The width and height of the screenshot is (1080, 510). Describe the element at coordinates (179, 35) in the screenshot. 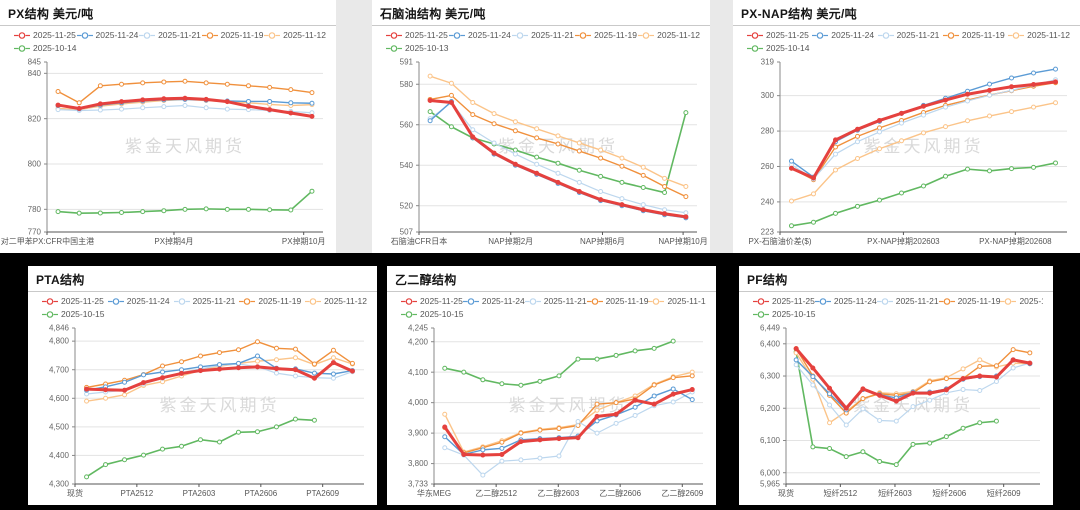

I see `legend-item-label: 2025-11-21` at that location.